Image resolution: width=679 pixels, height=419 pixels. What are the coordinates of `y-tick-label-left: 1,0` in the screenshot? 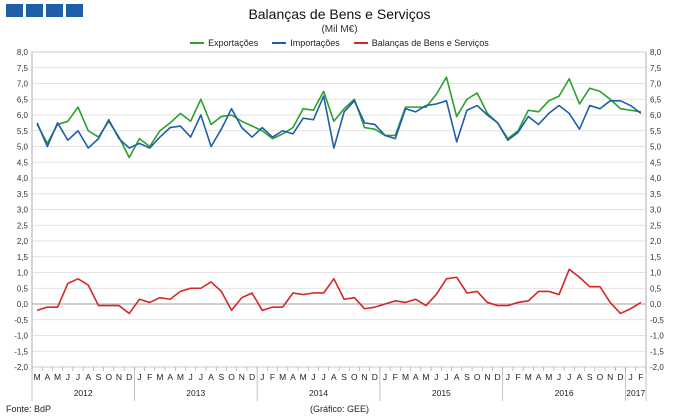 It's located at (23, 273).